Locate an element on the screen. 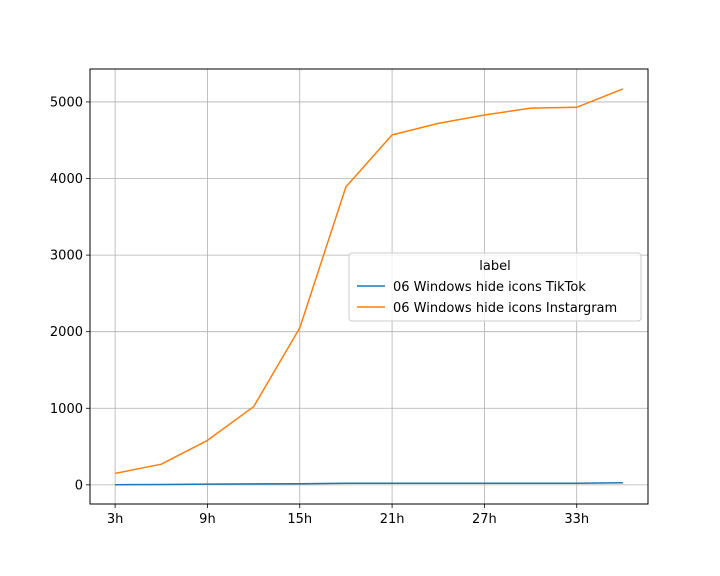 The height and width of the screenshot is (576, 720). legend-box is located at coordinates (495, 287).